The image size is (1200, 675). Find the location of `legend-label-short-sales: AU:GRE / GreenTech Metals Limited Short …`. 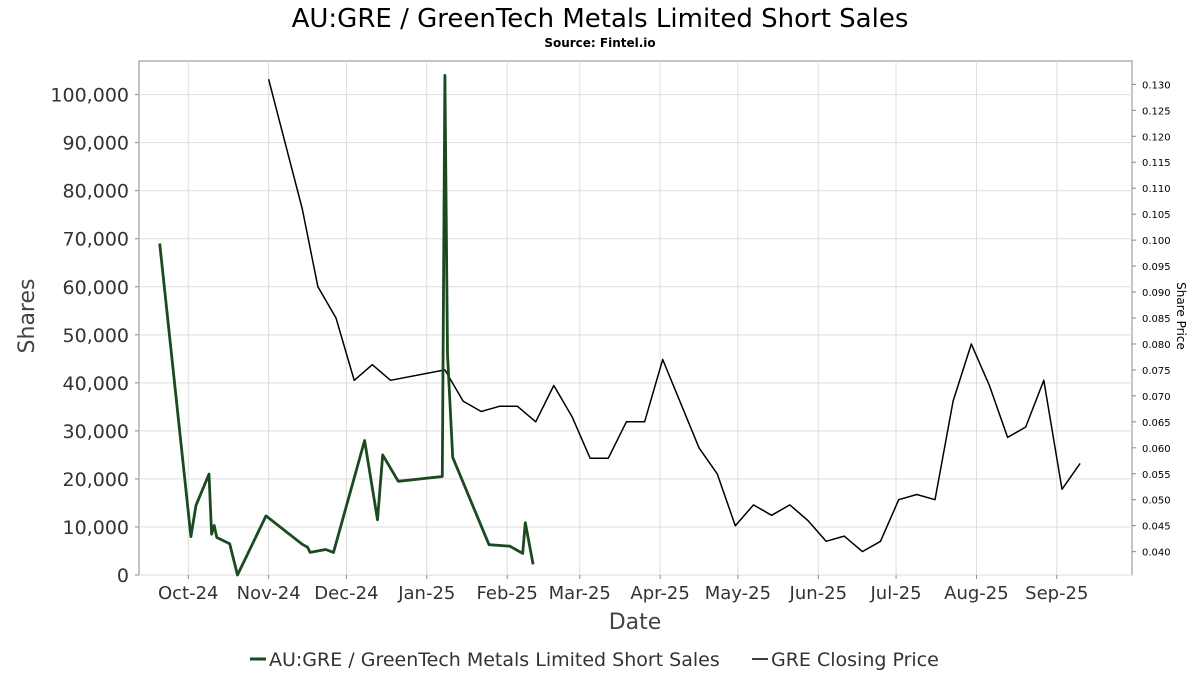

legend-label-short-sales: AU:GRE / GreenTech Metals Limited Short … is located at coordinates (494, 660).